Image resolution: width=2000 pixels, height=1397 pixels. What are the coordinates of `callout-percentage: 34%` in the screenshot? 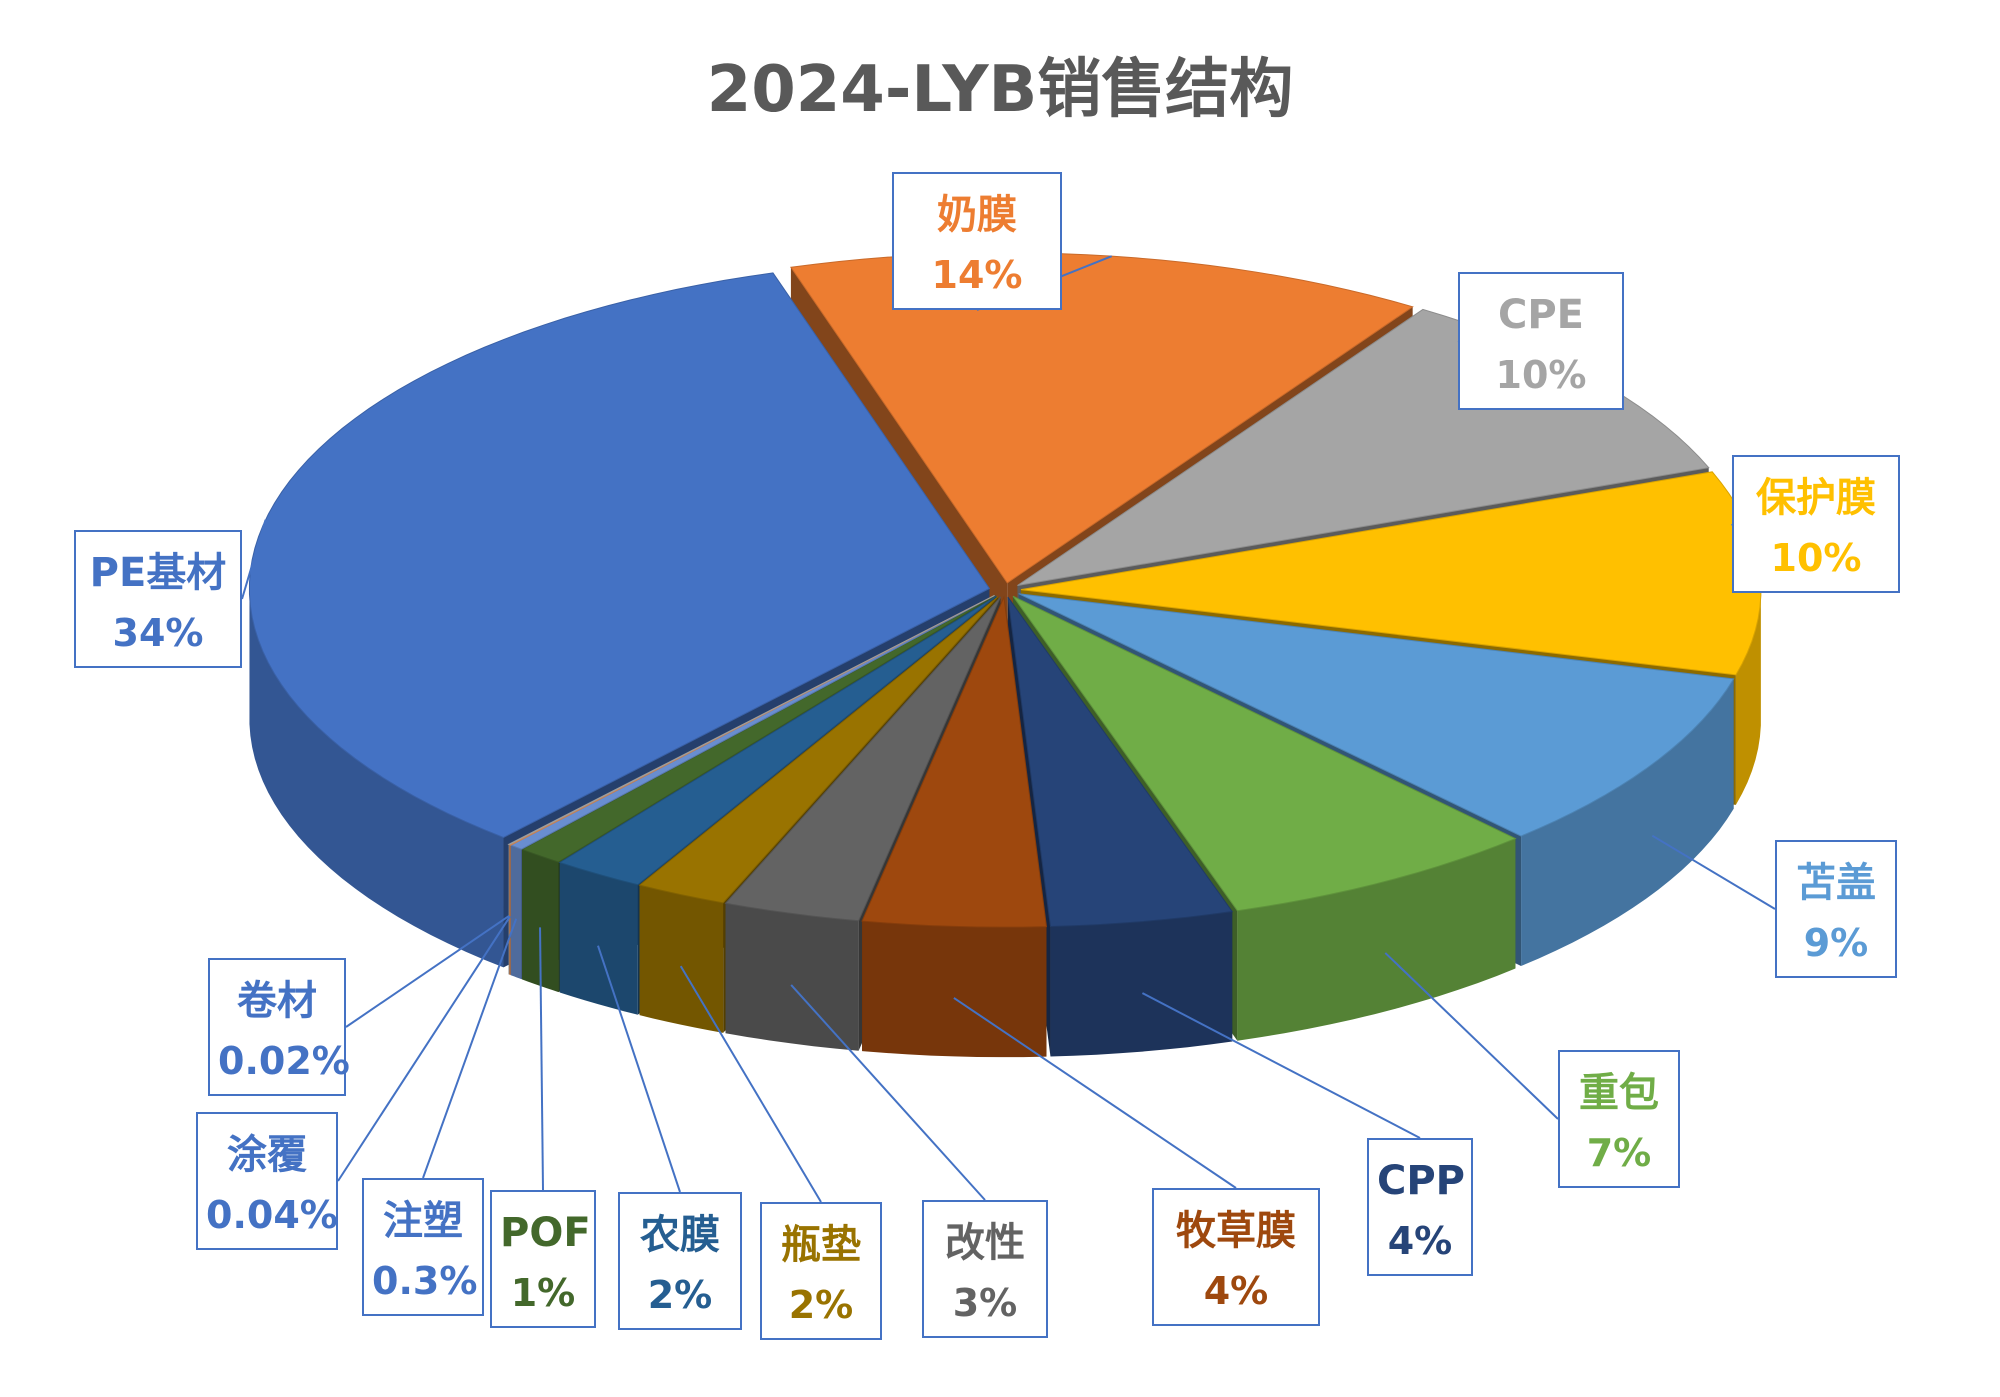 It's located at (158, 633).